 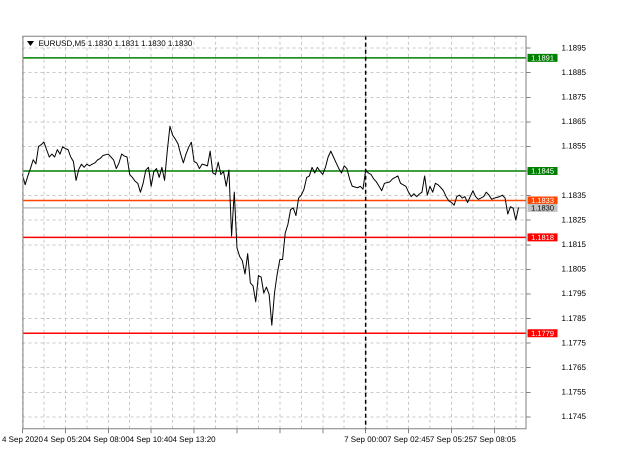 What do you see at coordinates (574, 72) in the screenshot?
I see `y-tick-label: 1.1885` at bounding box center [574, 72].